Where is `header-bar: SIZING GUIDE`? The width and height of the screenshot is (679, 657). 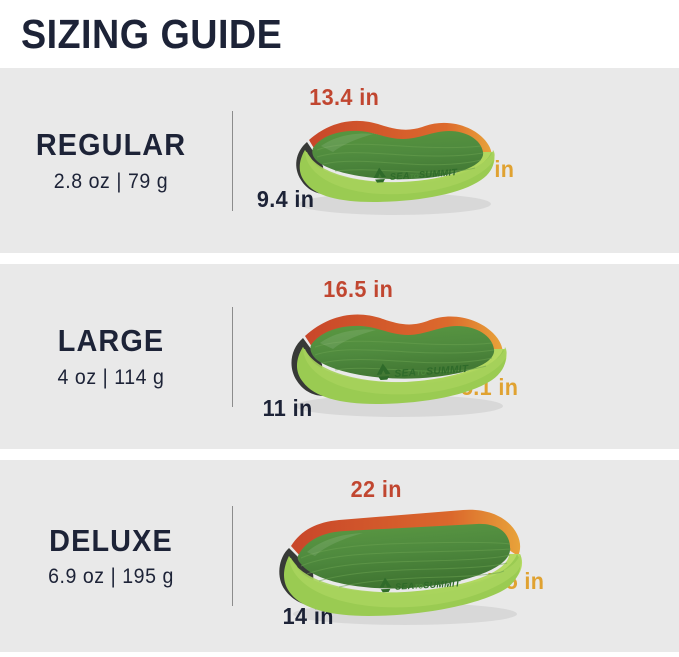
header-bar: SIZING GUIDE is located at coordinates (339, 34).